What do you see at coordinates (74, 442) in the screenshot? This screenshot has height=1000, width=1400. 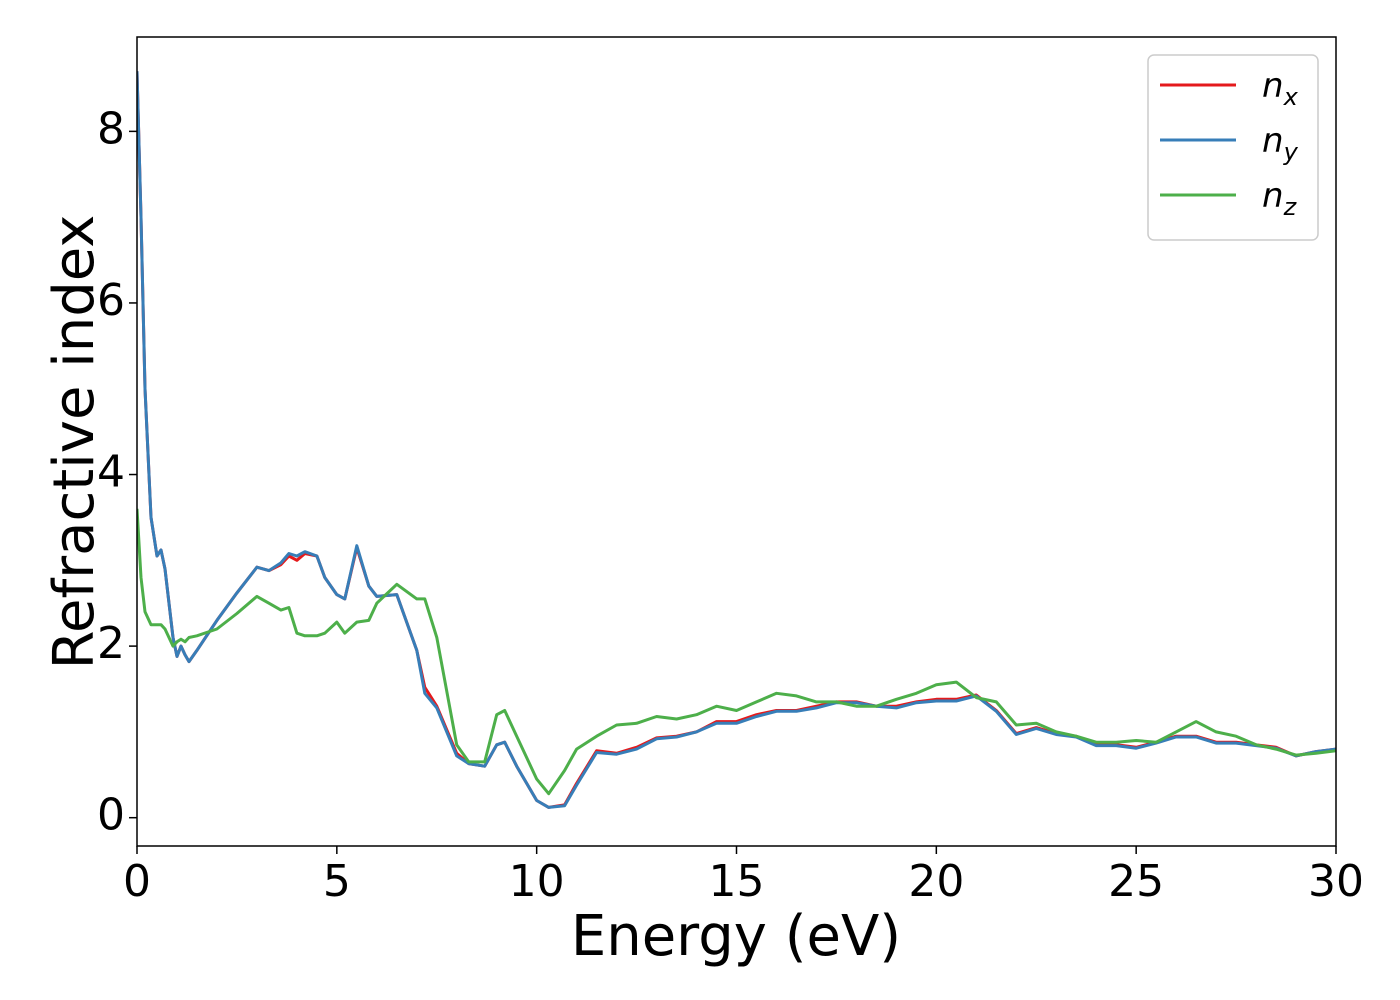 I see `y-axis-label: Refractive index` at bounding box center [74, 442].